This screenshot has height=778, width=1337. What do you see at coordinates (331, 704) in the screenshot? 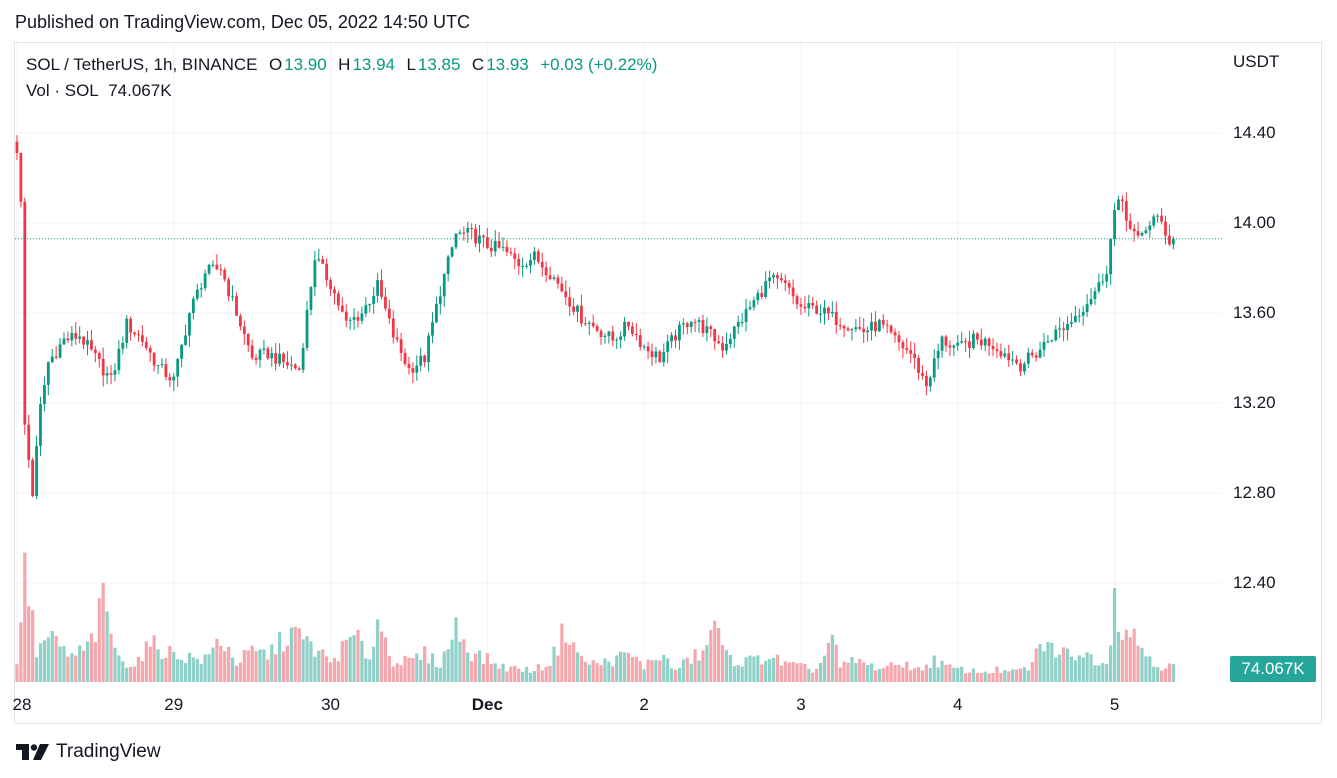
I see `time-tick-label: 30` at bounding box center [331, 704].